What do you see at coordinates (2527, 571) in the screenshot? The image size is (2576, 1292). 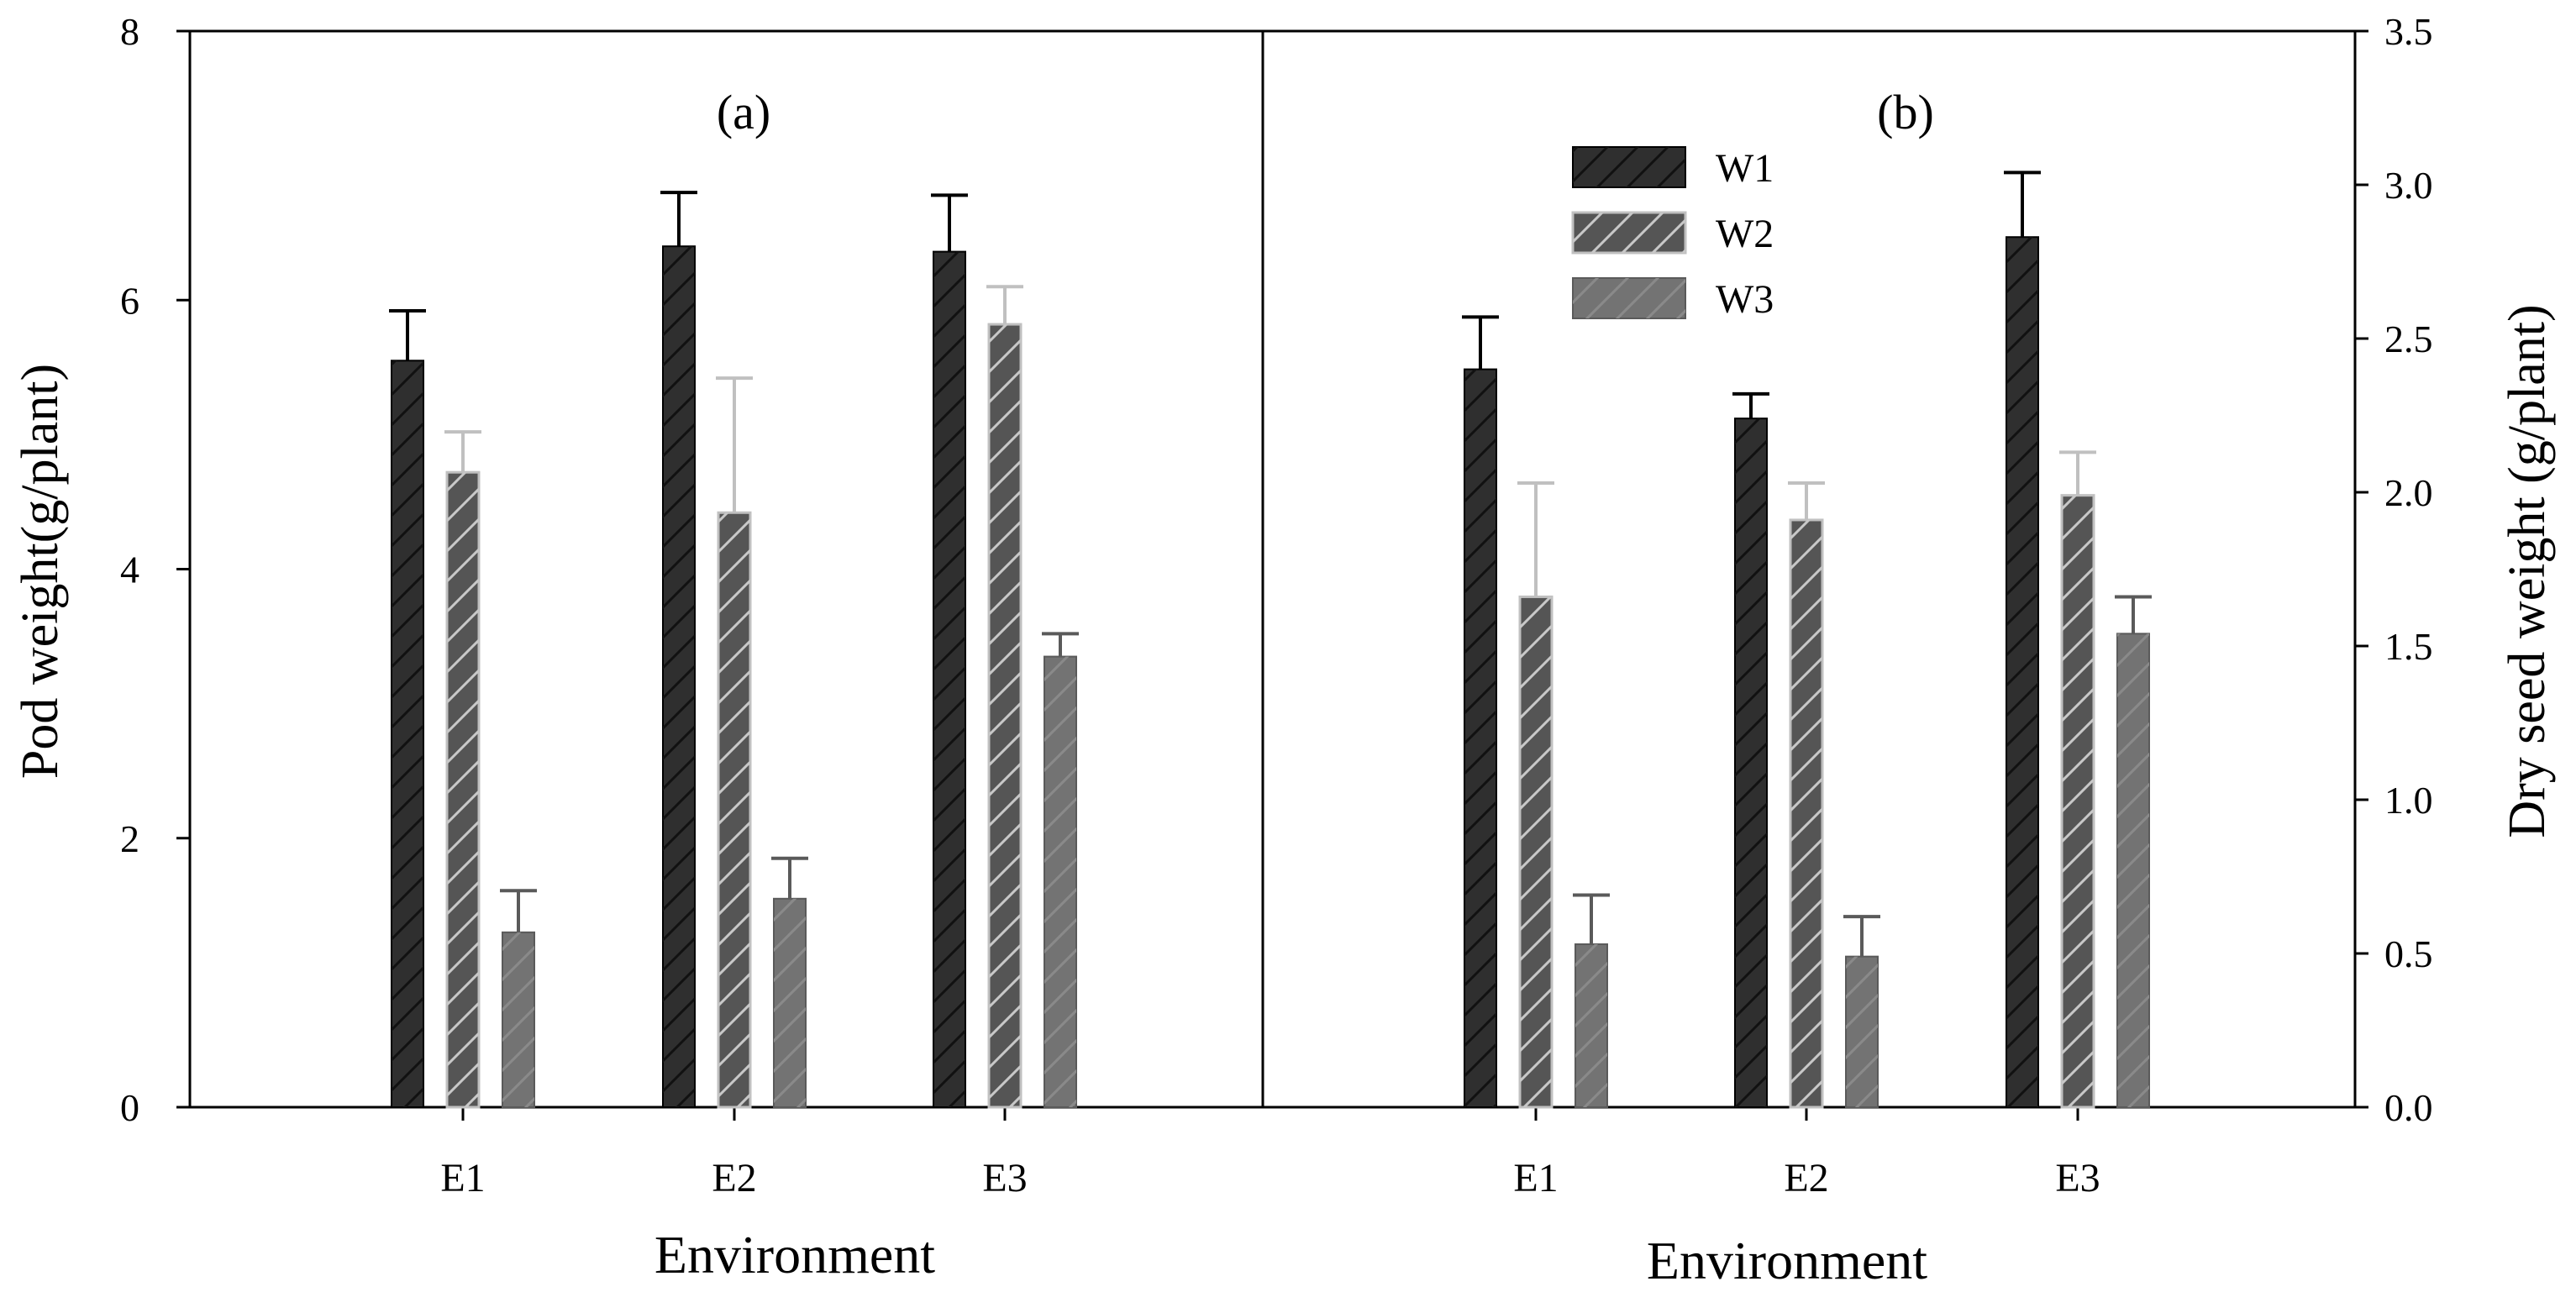 I see `y-axis-title-right: Dry seed weight (g/plant)` at bounding box center [2527, 571].